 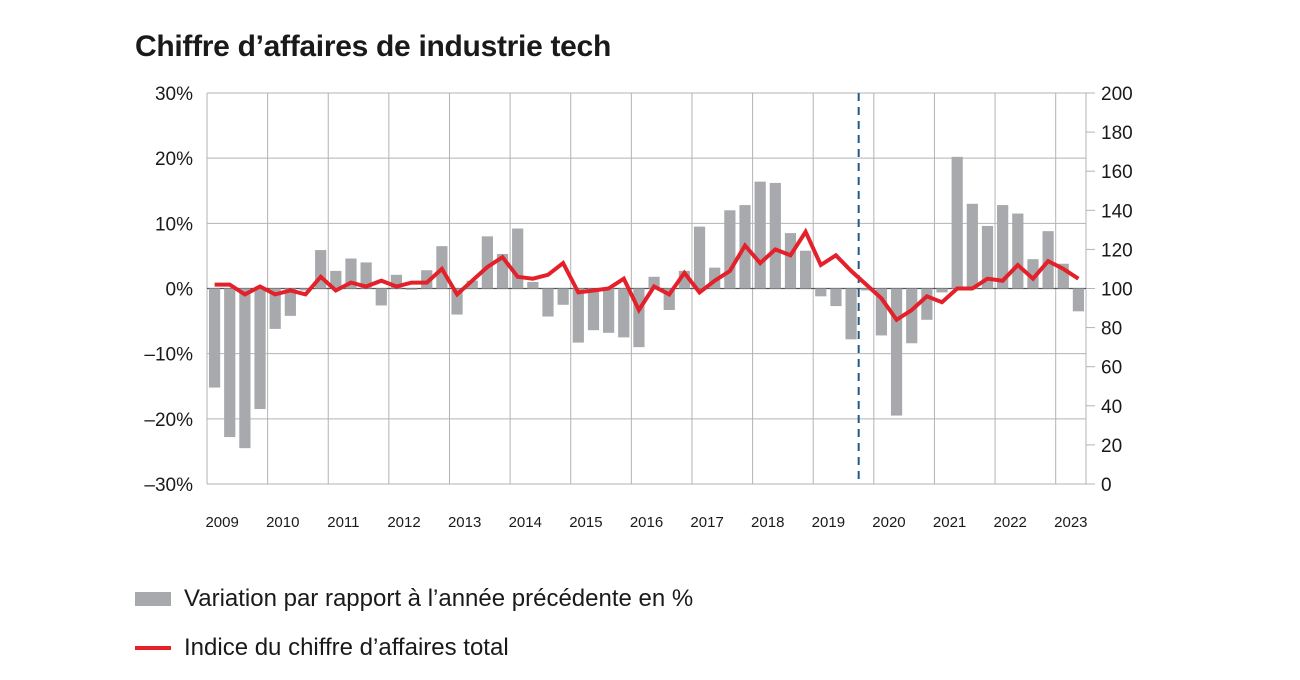 What do you see at coordinates (1111, 329) in the screenshot?
I see `right-tick-label: 80` at bounding box center [1111, 329].